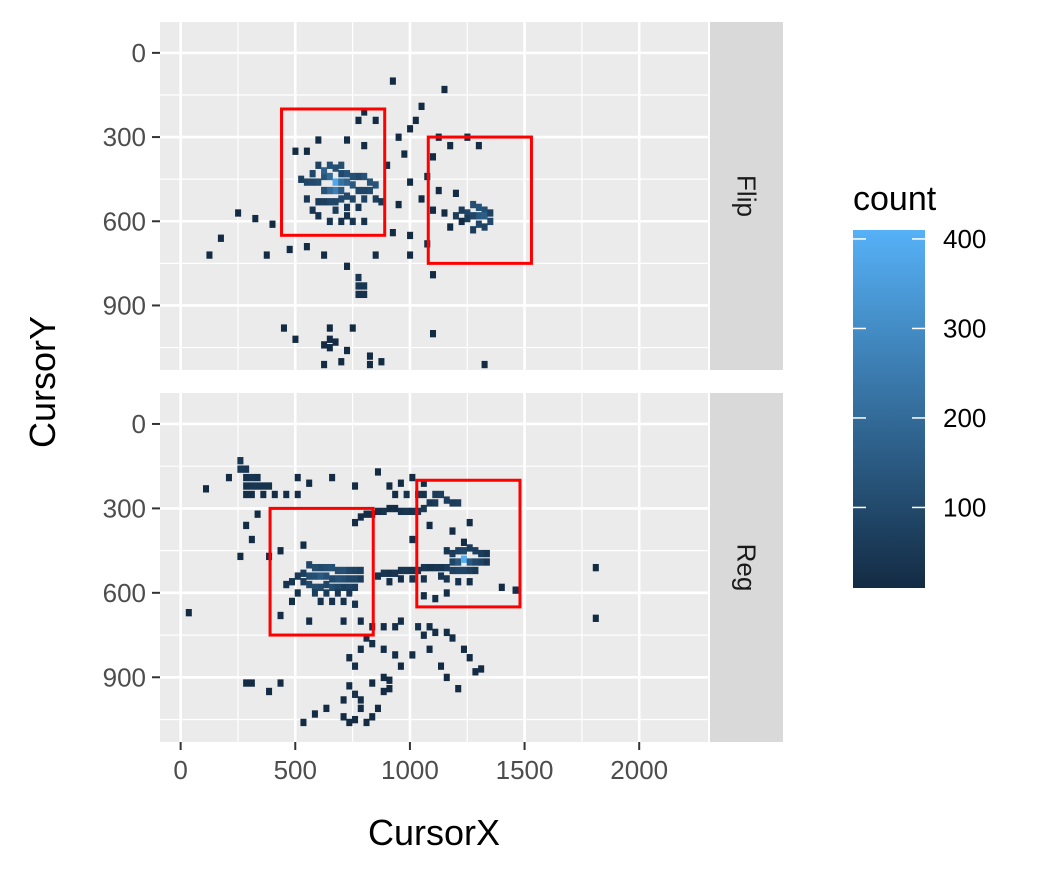  Describe the element at coordinates (420, 763) in the screenshot. I see `x-axis: 0 500 1000 1500 2000` at that location.